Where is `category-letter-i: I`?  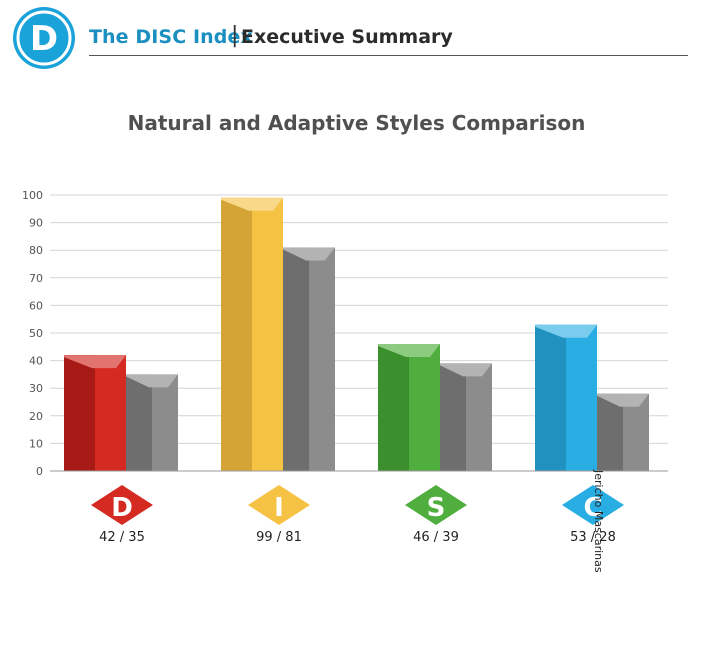 category-letter-i: I is located at coordinates (279, 508).